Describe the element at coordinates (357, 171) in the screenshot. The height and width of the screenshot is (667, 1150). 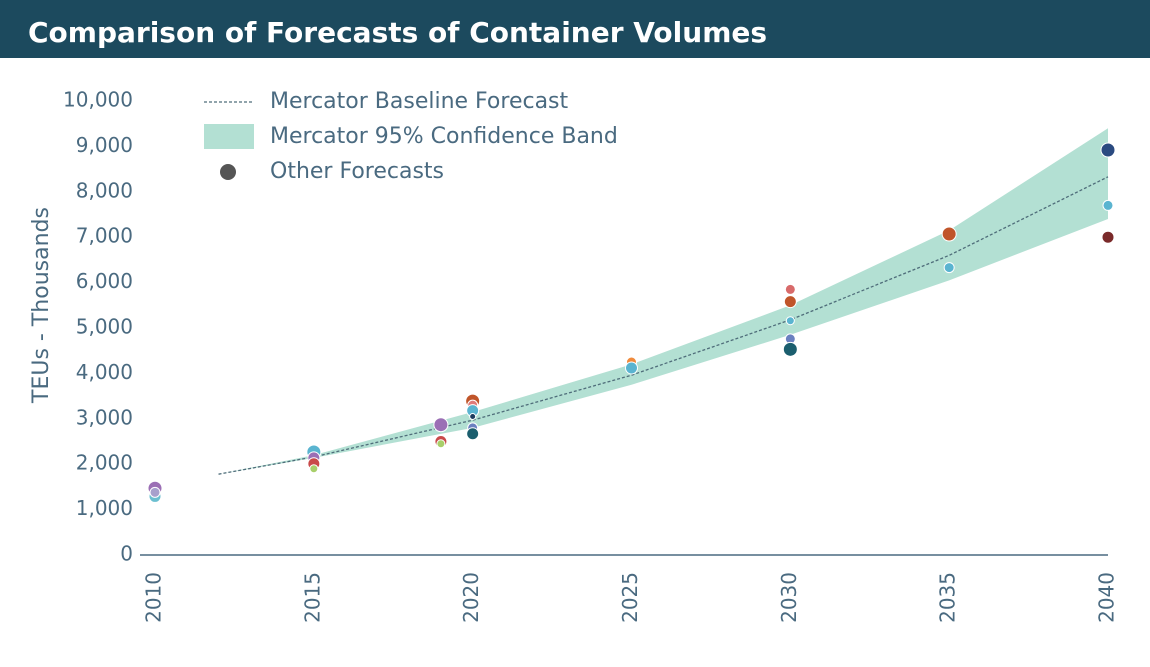
I see `legend-label: Other Forecasts` at that location.